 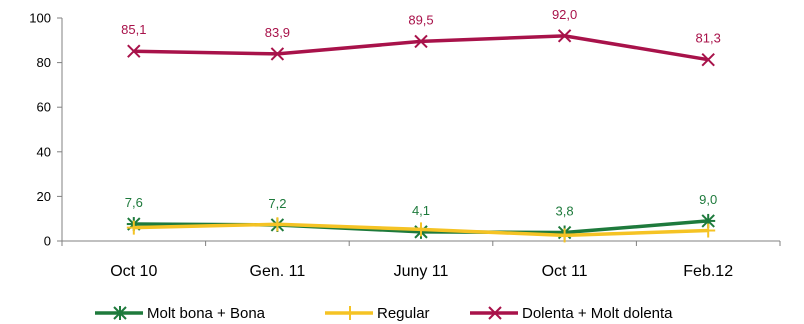 What do you see at coordinates (564, 14) in the screenshot?
I see `data-label: 92,0` at bounding box center [564, 14].